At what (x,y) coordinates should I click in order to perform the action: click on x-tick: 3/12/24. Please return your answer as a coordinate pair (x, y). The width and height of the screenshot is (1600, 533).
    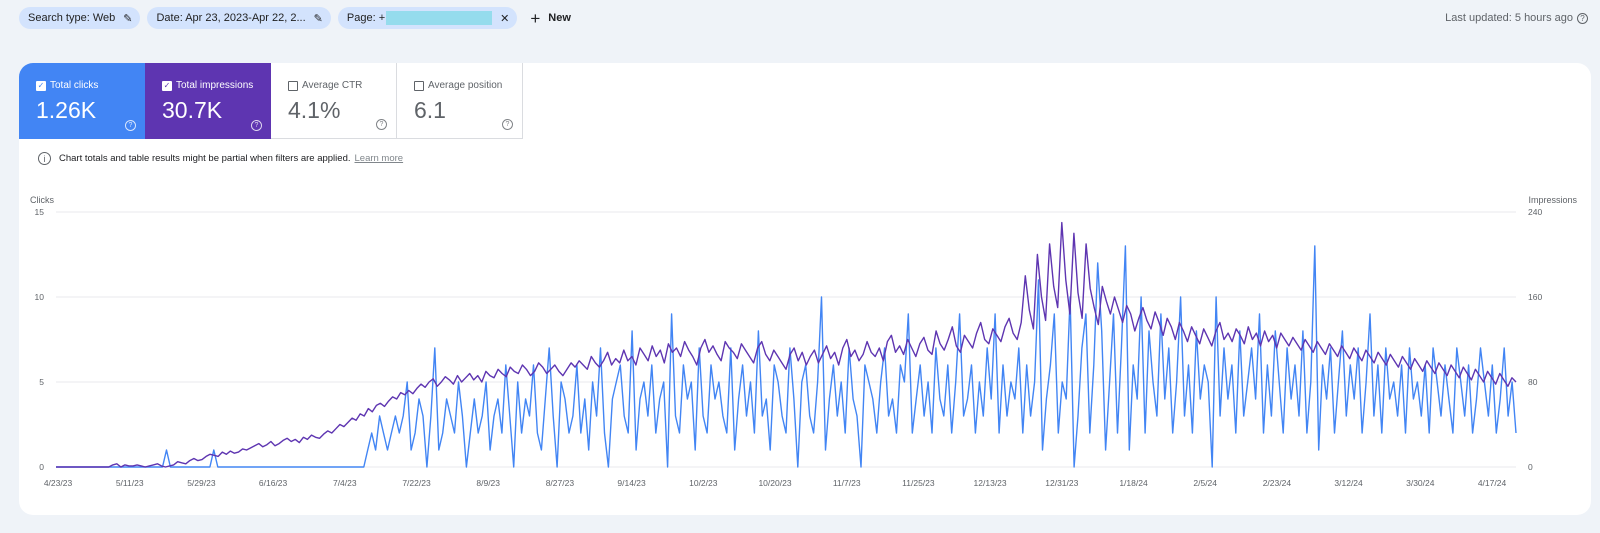
    Looking at the image, I should click on (1348, 483).